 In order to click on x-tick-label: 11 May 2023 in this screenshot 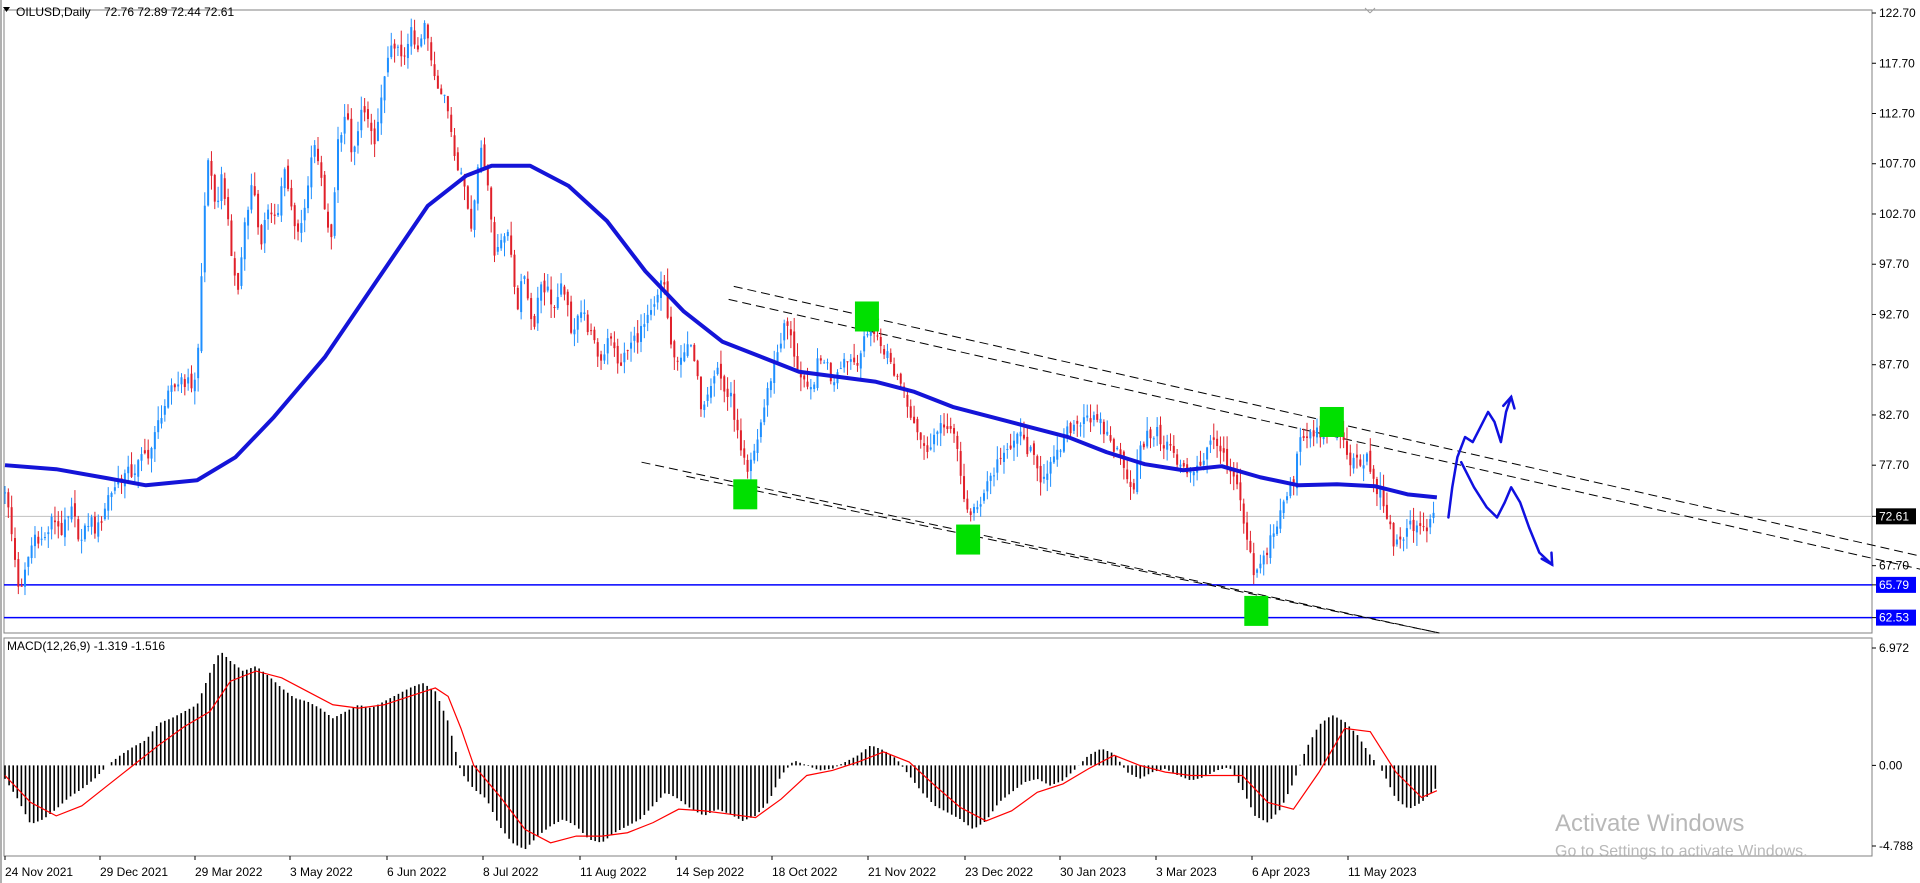, I will do `click(1382, 872)`.